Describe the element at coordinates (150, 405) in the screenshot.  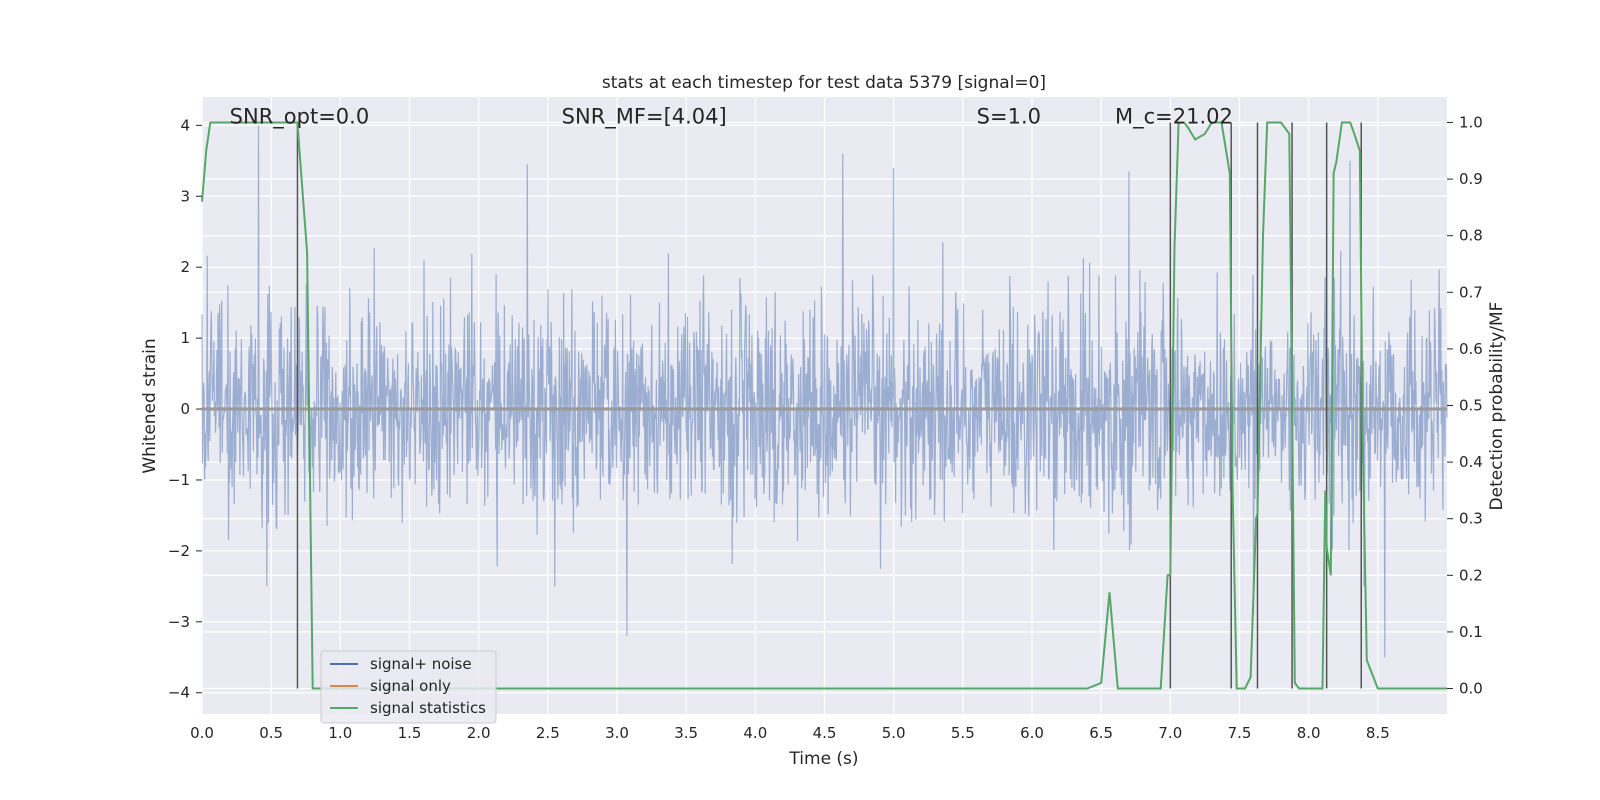
I see `y-left-axis-label: Whitened strain` at that location.